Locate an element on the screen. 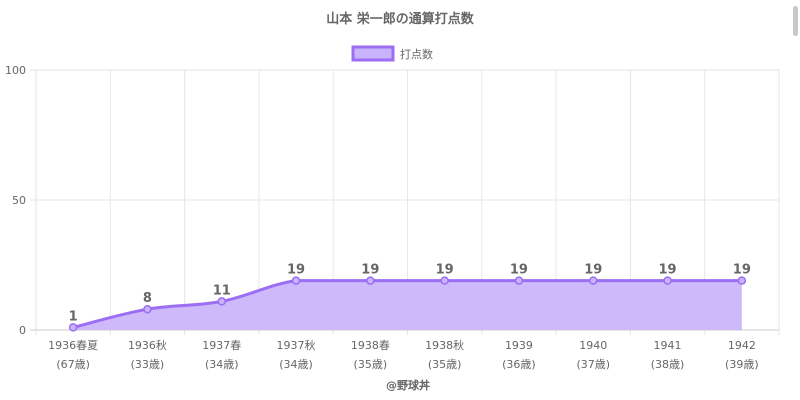 The image size is (800, 400). legend: 打点数 is located at coordinates (392, 53).